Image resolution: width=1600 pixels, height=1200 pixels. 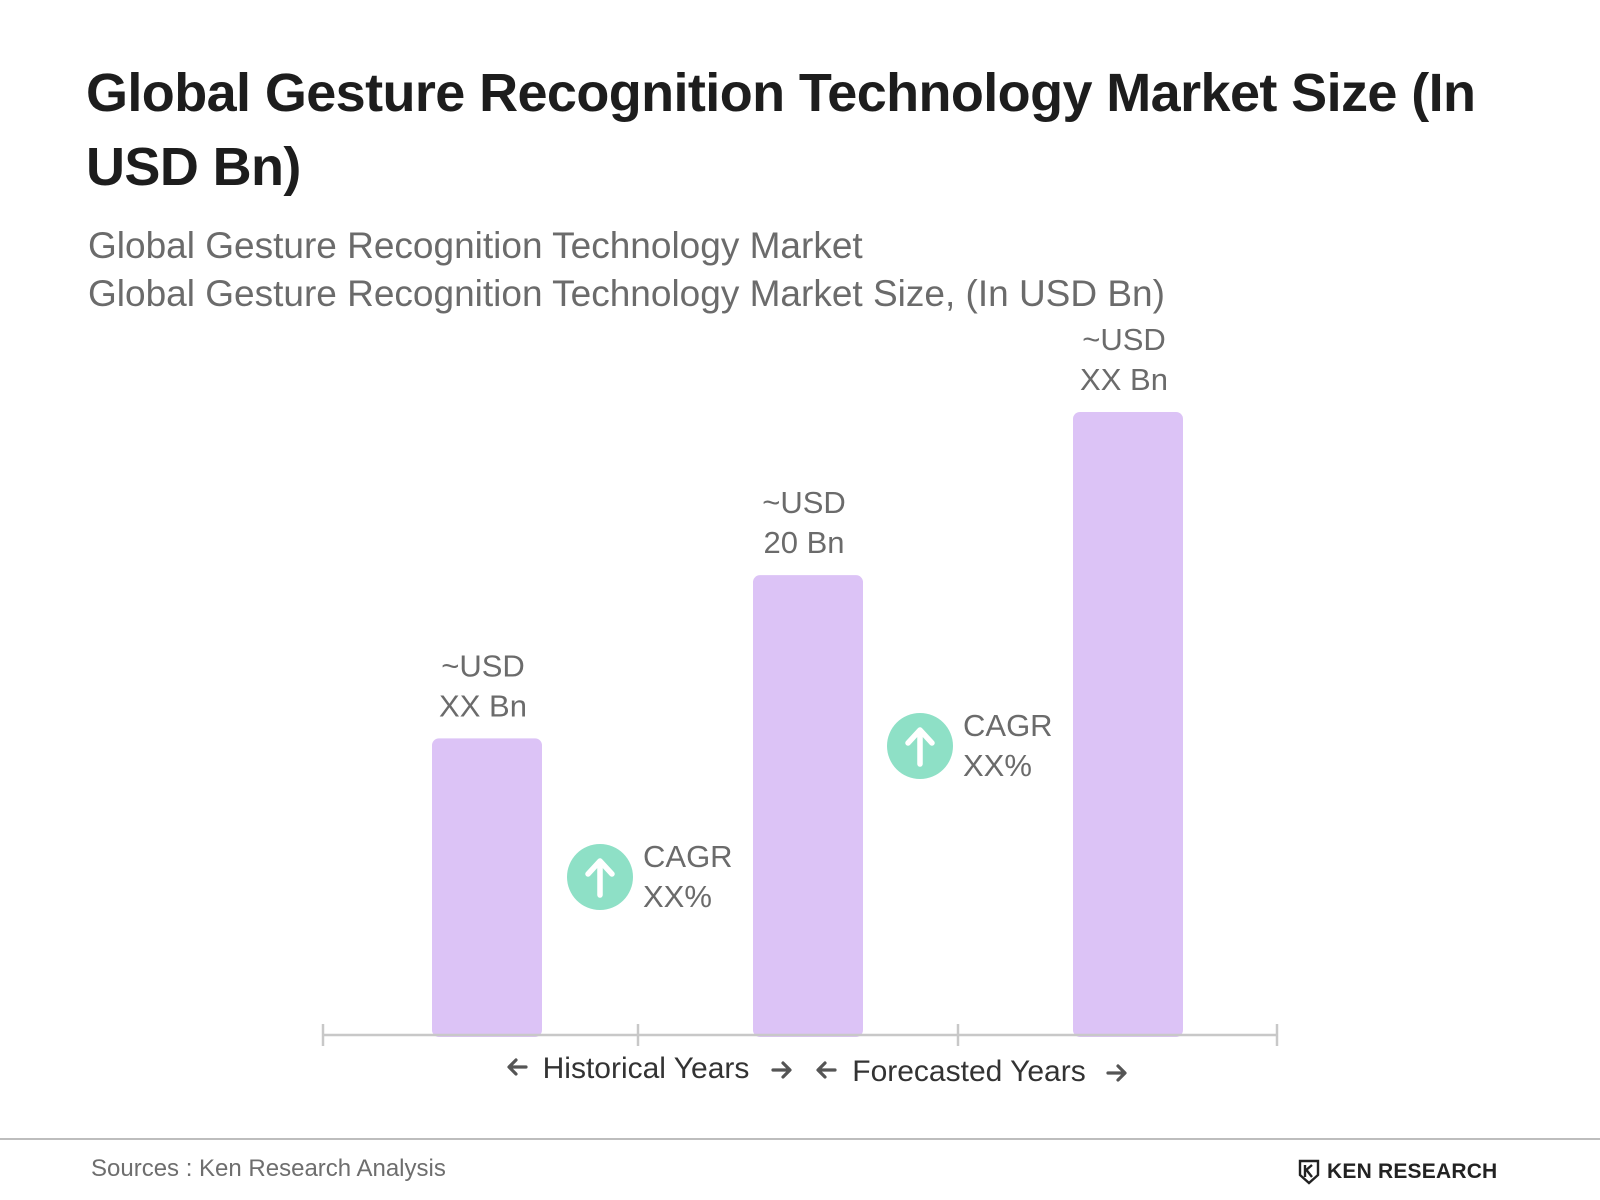 I want to click on brand-logo-text: KEN RESEARCH, so click(x=1412, y=1171).